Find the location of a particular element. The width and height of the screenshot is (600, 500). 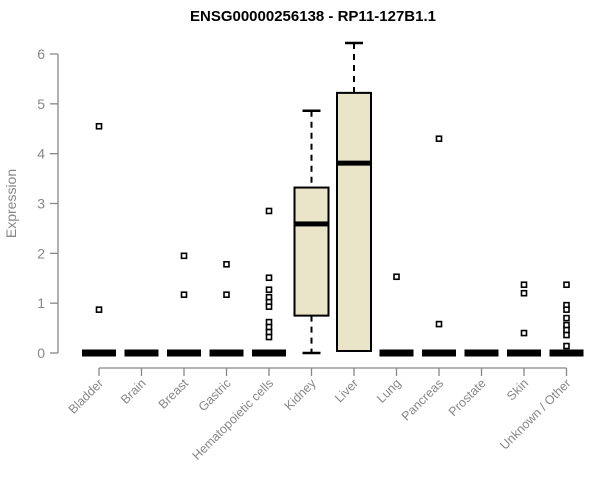

y-tick-label: 3 is located at coordinates (41, 204).